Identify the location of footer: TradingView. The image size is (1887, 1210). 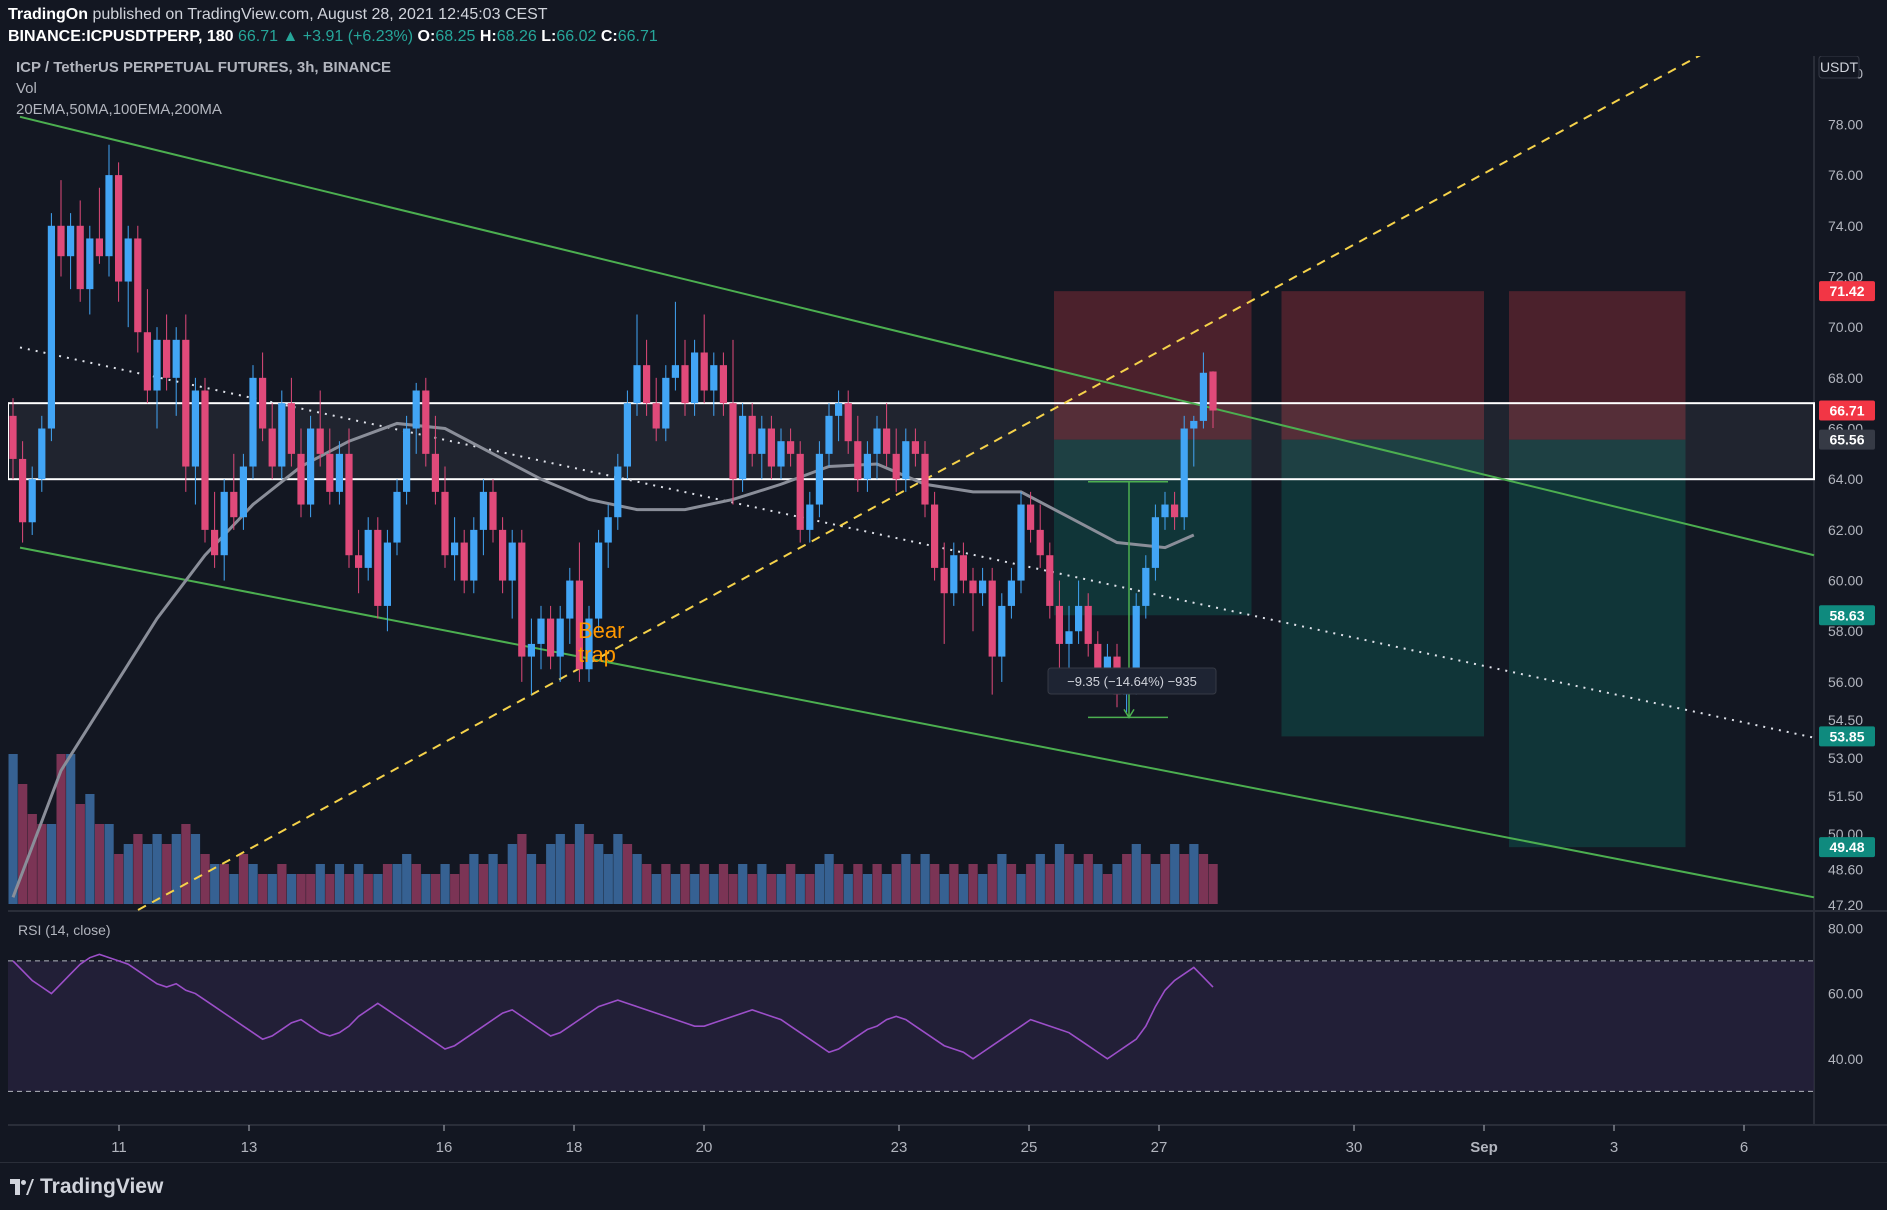
(943, 1186).